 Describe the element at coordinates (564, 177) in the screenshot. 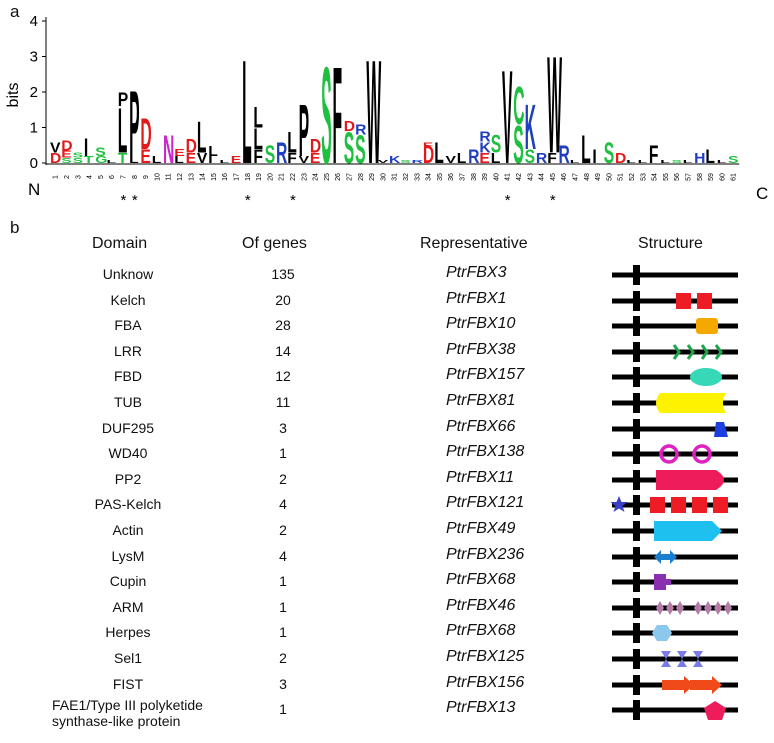

I see `position-label: 46` at that location.